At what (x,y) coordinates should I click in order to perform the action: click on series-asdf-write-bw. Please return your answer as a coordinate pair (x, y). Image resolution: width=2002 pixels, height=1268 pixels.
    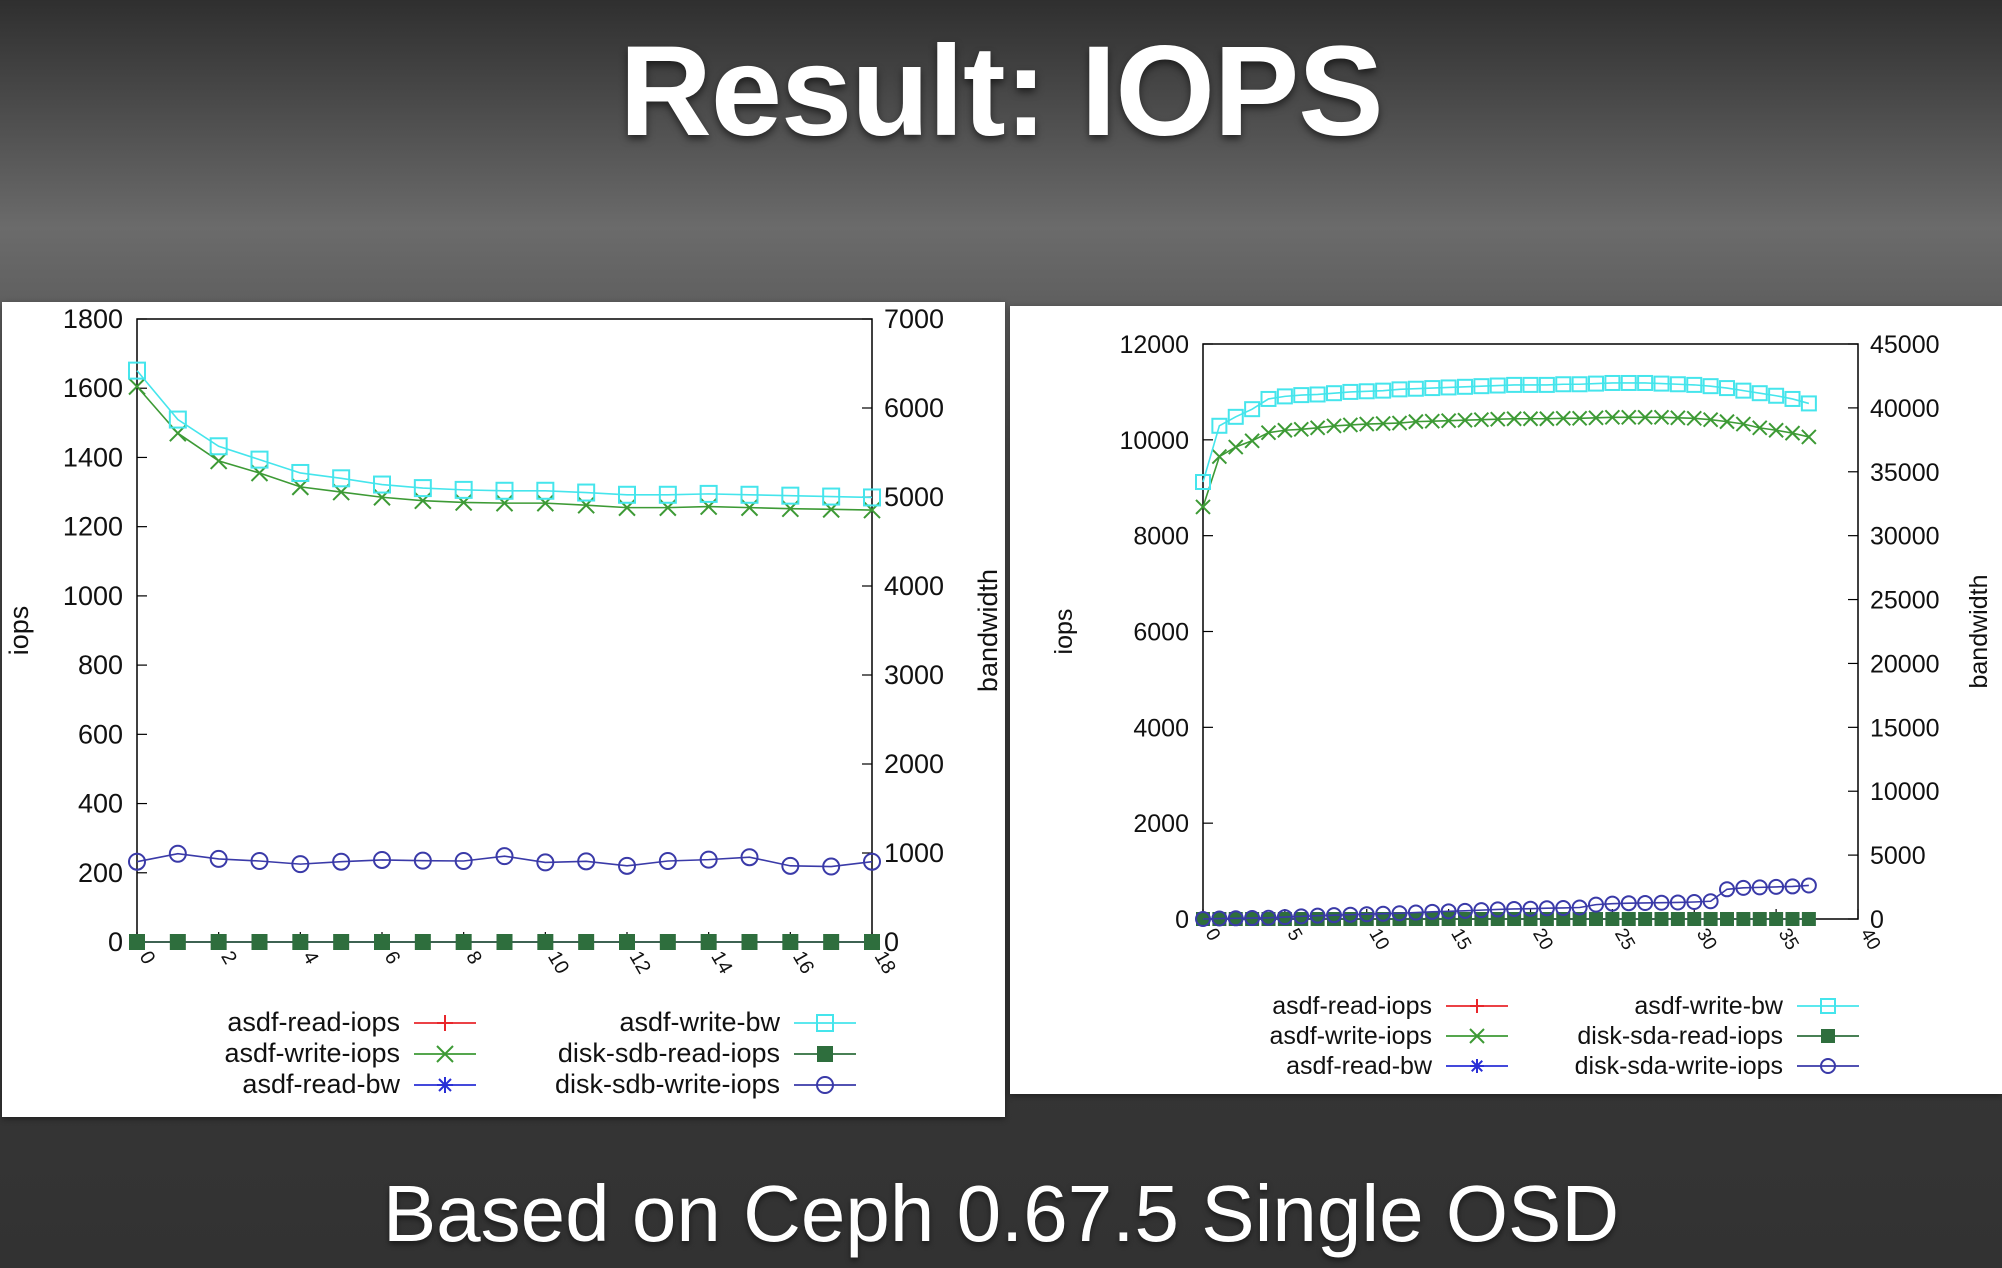
    Looking at the image, I should click on (504, 434).